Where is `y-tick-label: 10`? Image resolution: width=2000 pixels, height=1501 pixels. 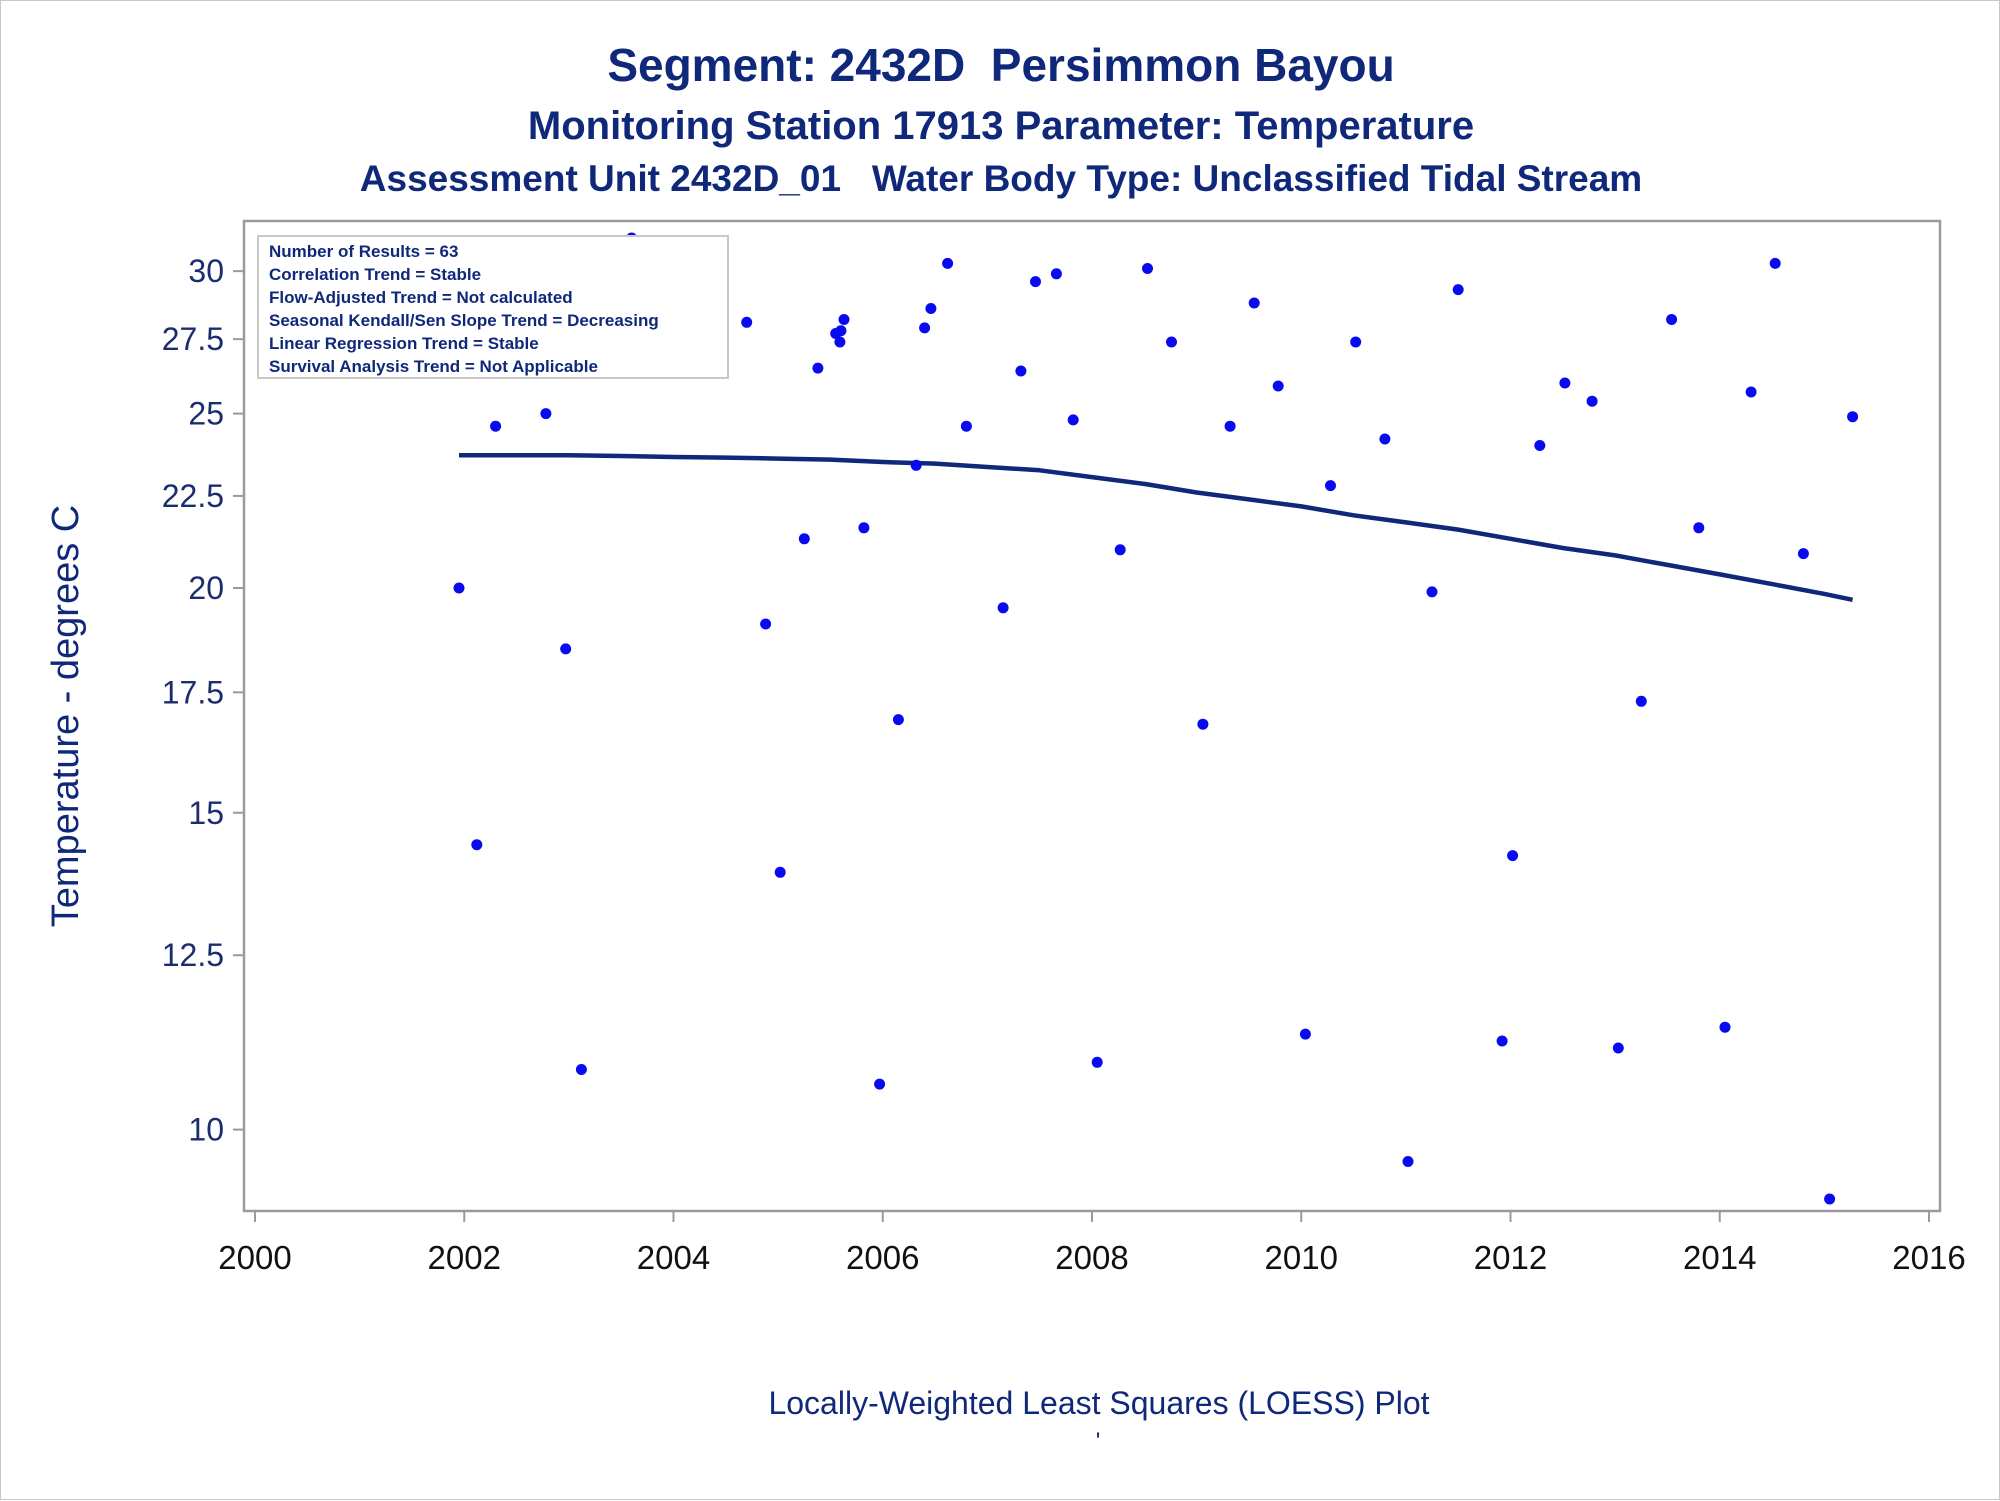
y-tick-label: 10 is located at coordinates (206, 1130).